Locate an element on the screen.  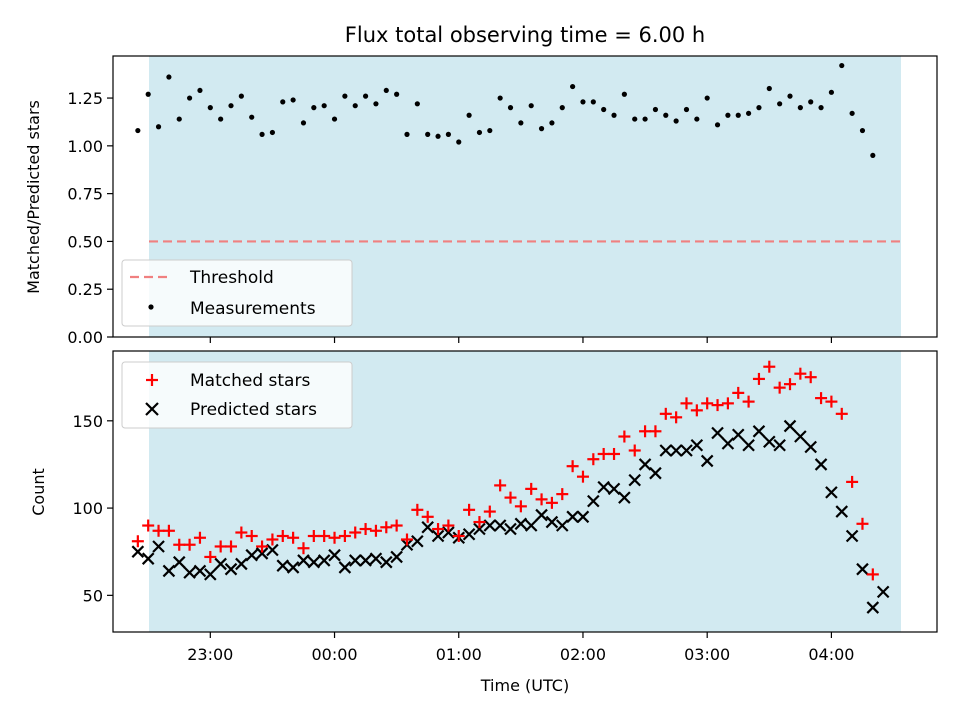
legend-matched-label: Matched stars is located at coordinates (250, 381).